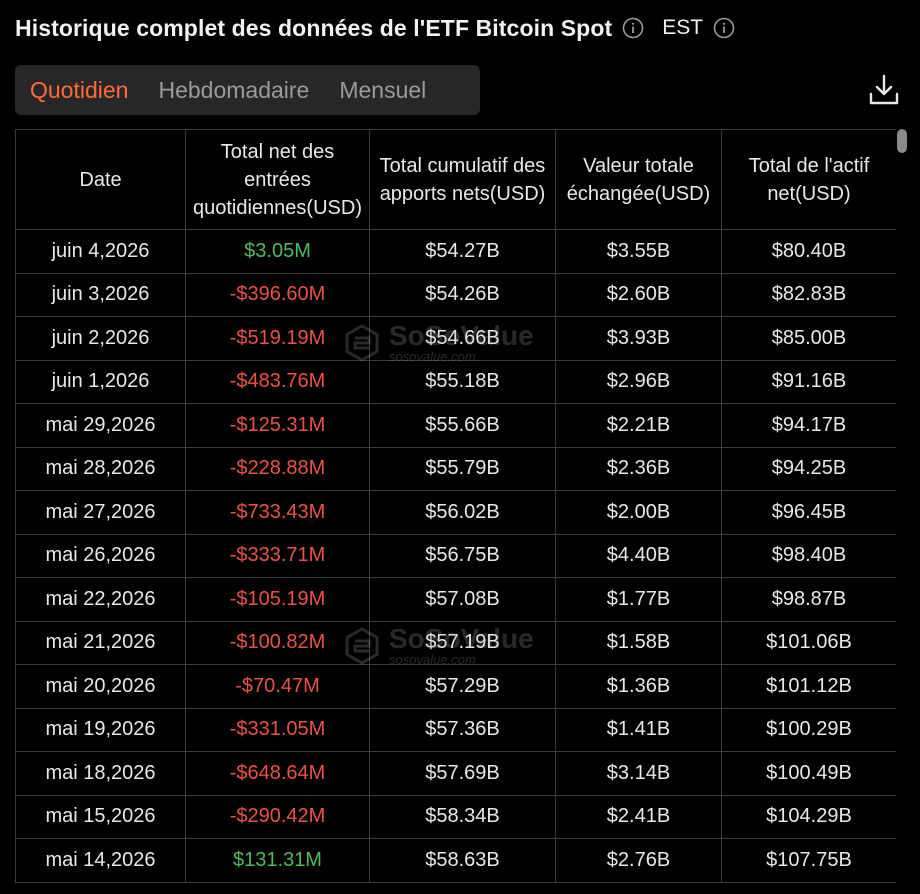 The height and width of the screenshot is (894, 920). I want to click on cell-total-net-assets: $94.25B, so click(808, 468).